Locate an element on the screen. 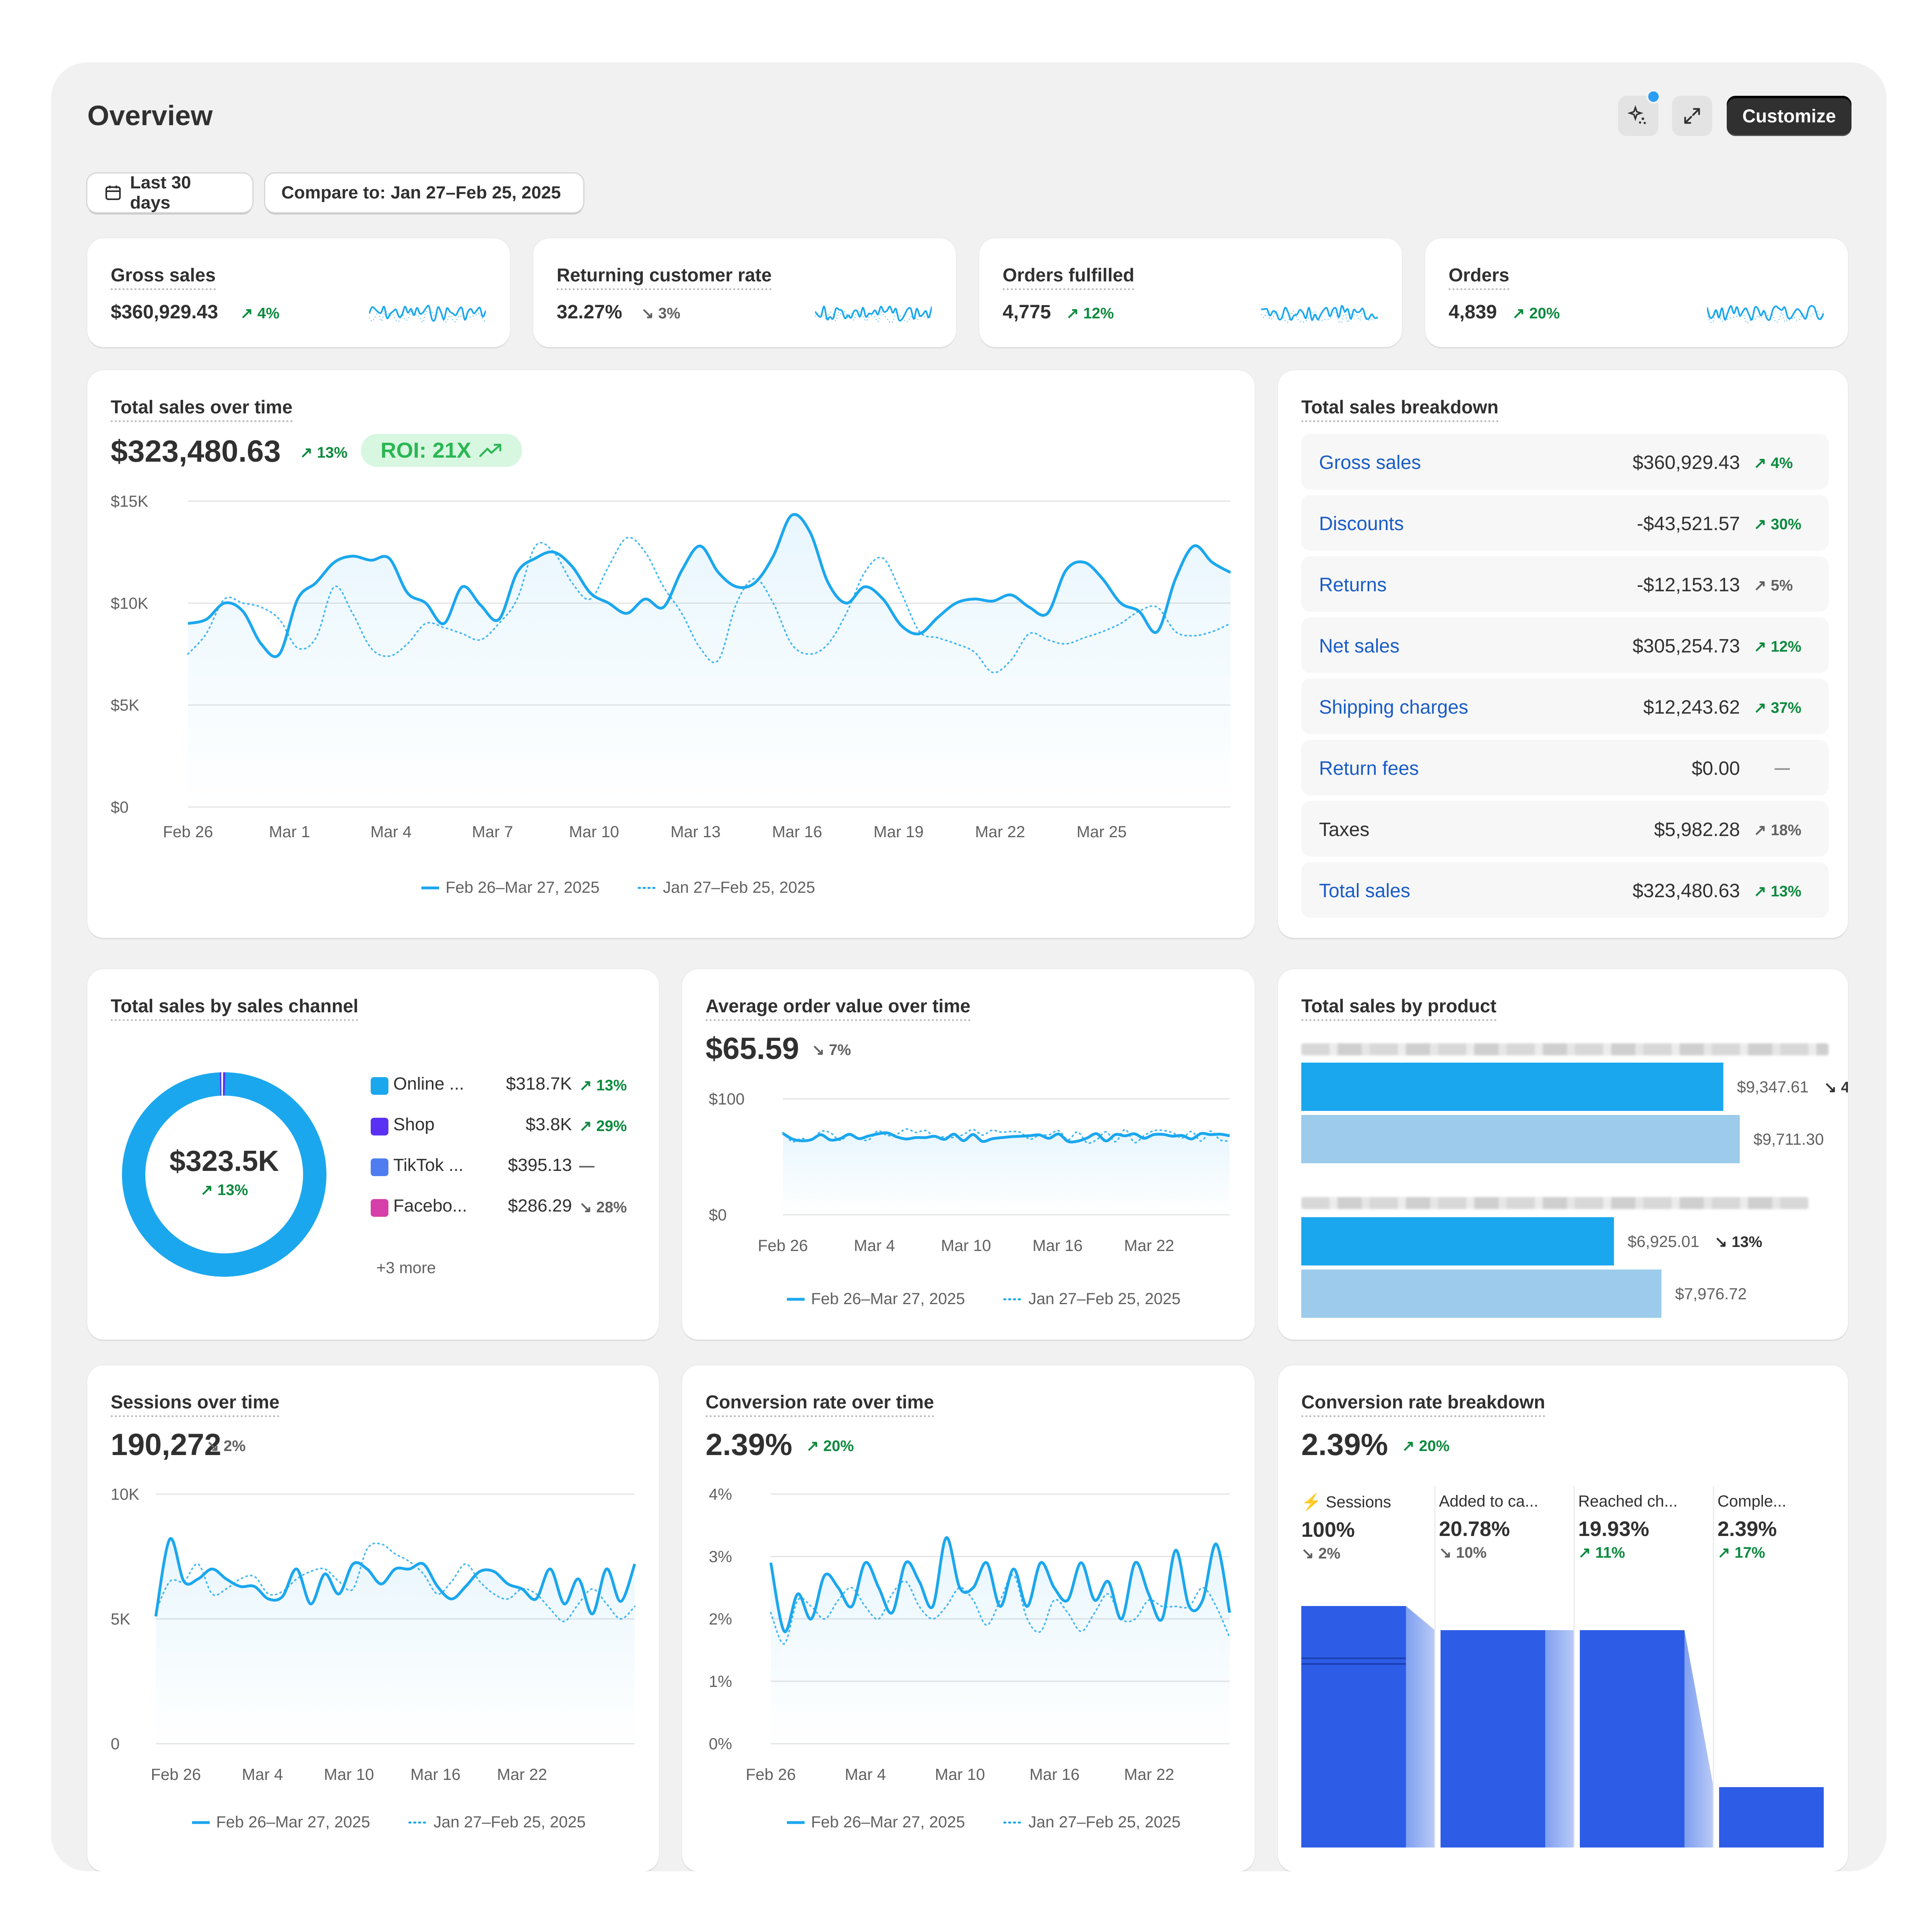 This screenshot has height=1926, width=1932. x-tick-label: Mar 7 is located at coordinates (492, 832).